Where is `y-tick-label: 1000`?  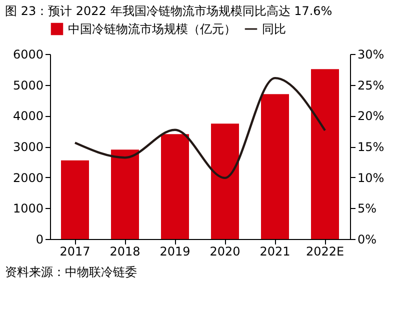 y-tick-label: 1000 is located at coordinates (28, 209).